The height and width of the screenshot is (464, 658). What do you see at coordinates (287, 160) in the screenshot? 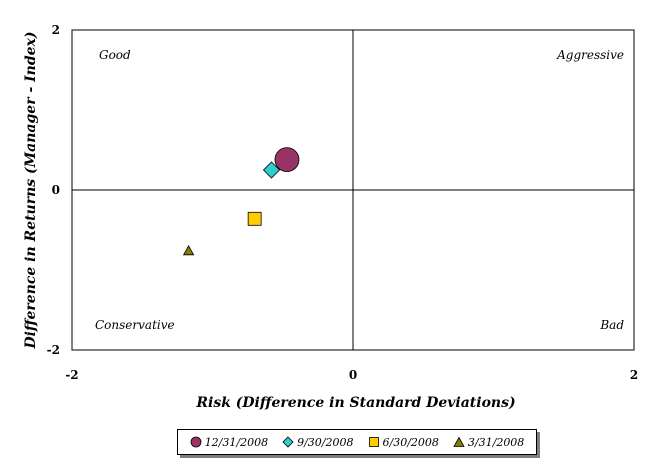
I see `data-point-12-31-2008` at bounding box center [287, 160].